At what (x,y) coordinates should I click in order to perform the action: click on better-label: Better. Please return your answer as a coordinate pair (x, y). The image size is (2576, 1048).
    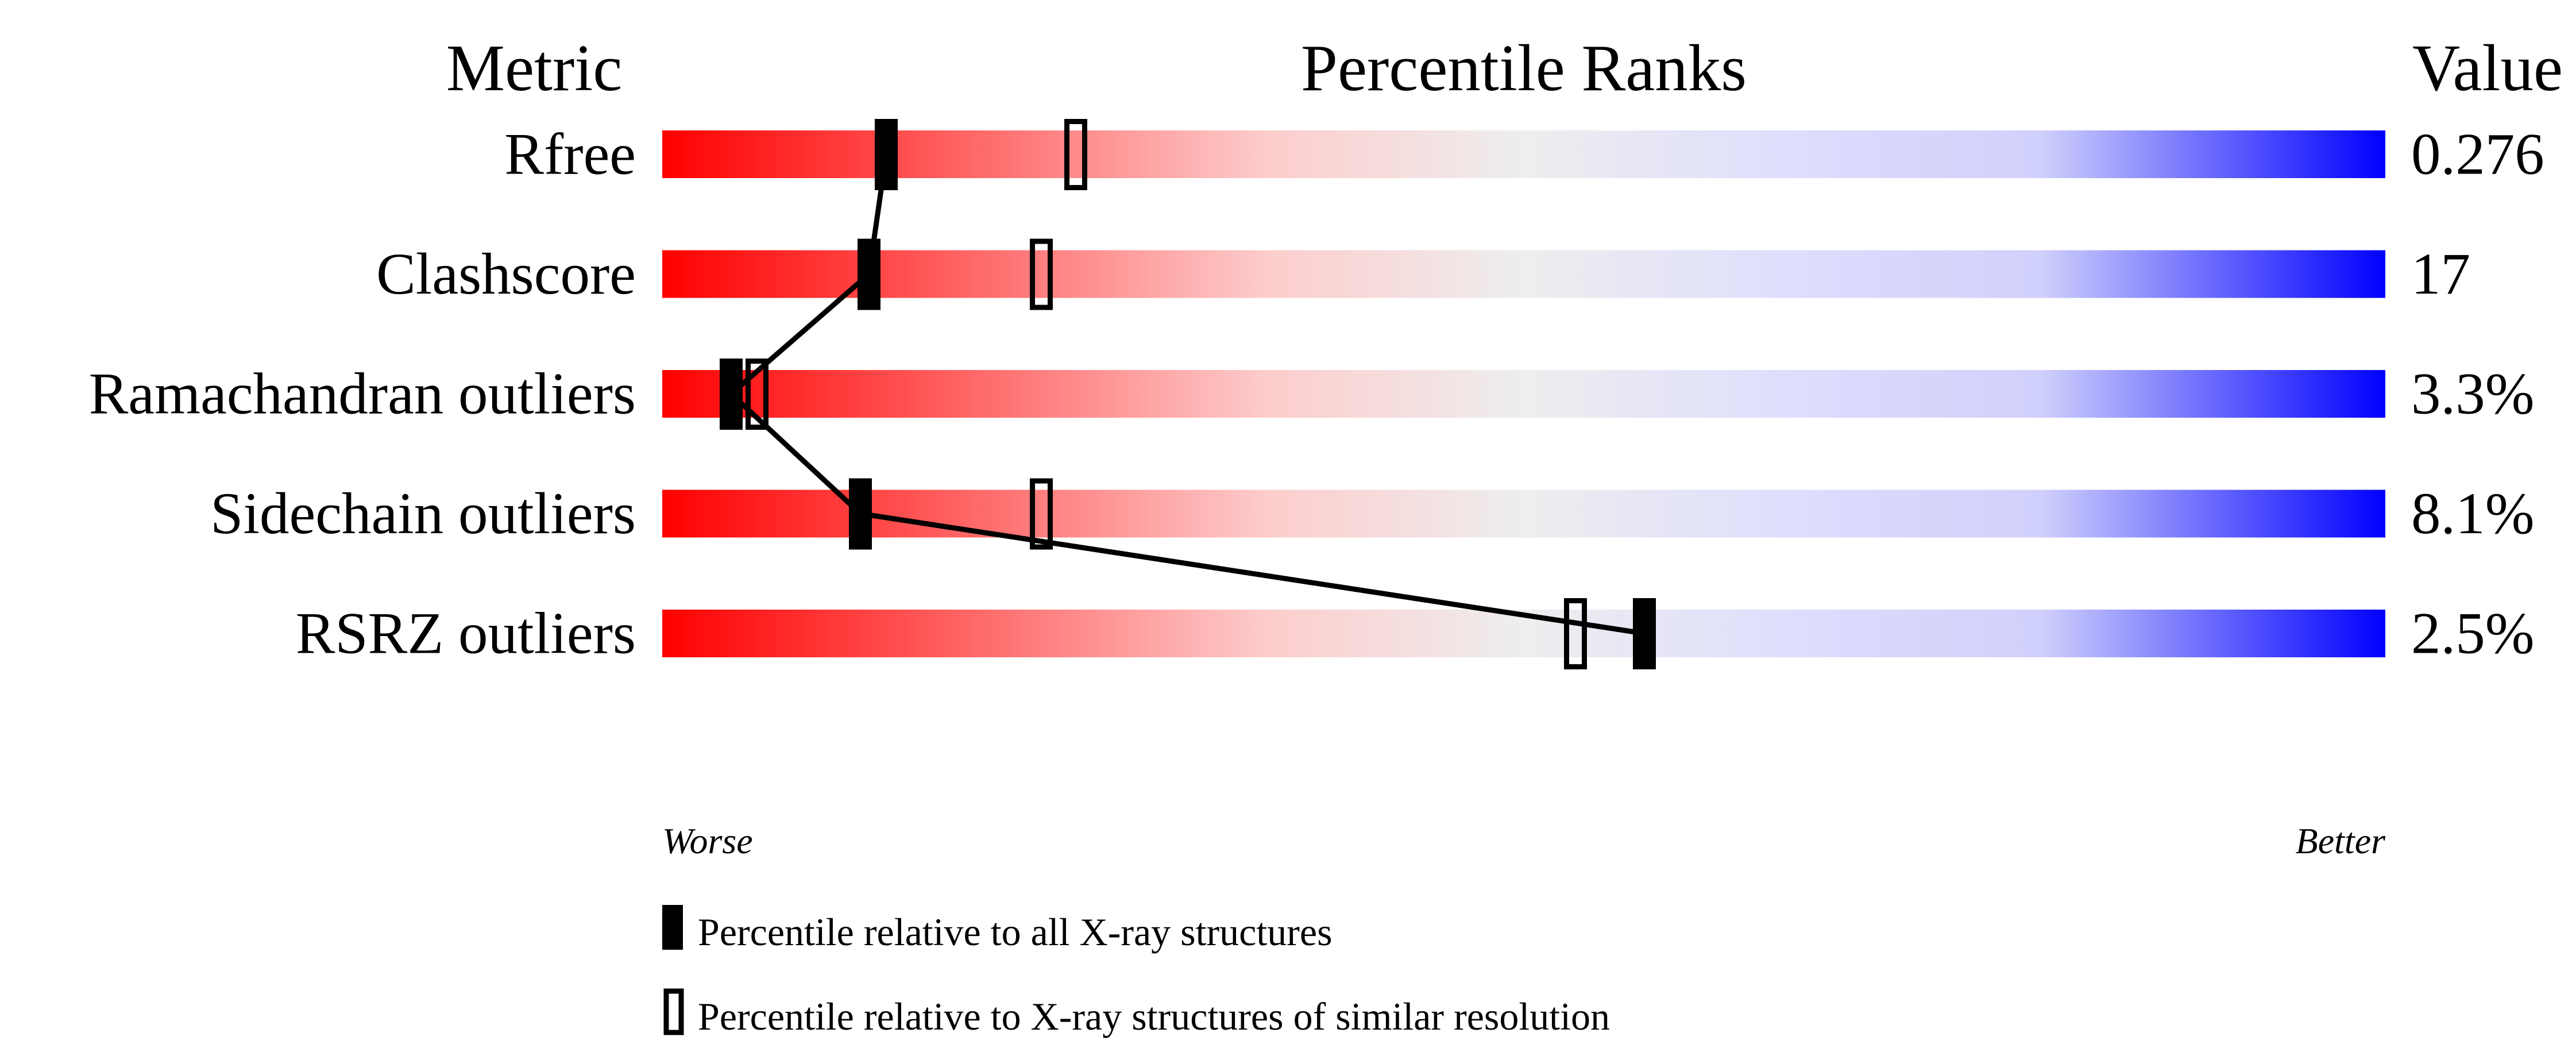
    Looking at the image, I should click on (2341, 840).